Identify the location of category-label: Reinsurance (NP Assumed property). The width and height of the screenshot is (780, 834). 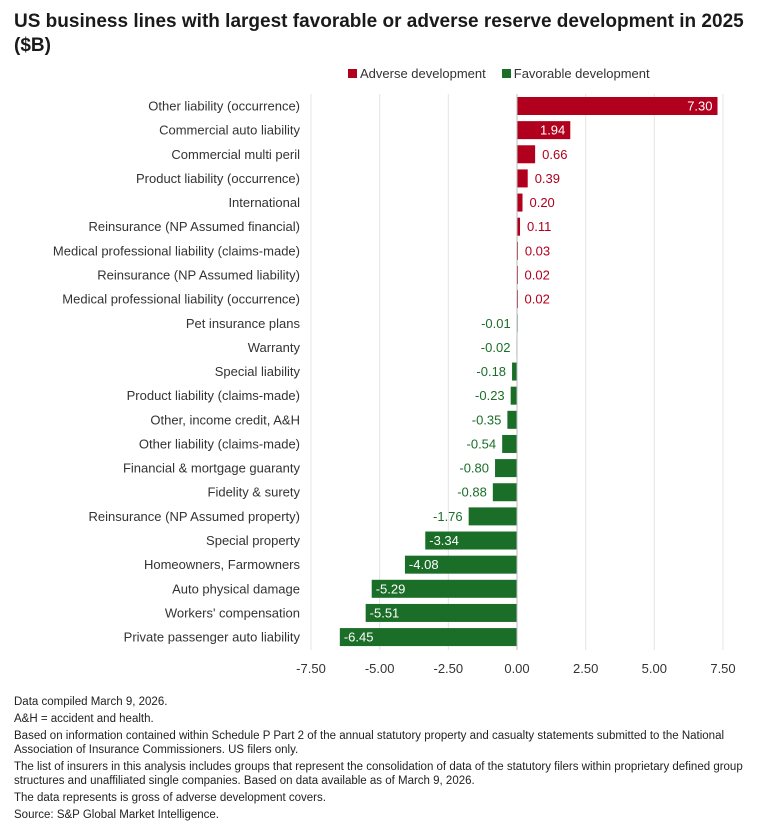
(194, 516).